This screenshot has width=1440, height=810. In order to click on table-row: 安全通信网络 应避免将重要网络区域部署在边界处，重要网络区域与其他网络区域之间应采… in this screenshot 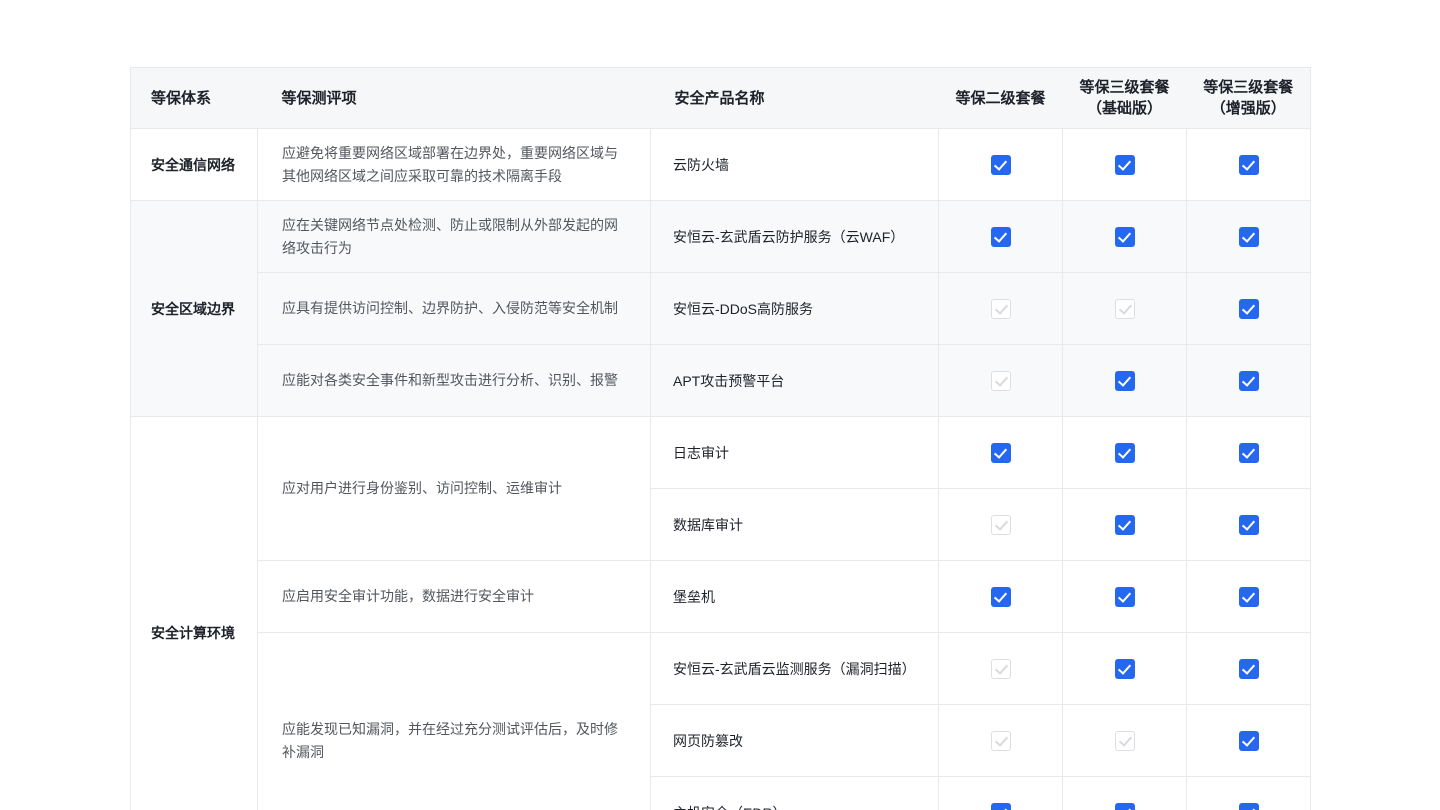, I will do `click(720, 164)`.